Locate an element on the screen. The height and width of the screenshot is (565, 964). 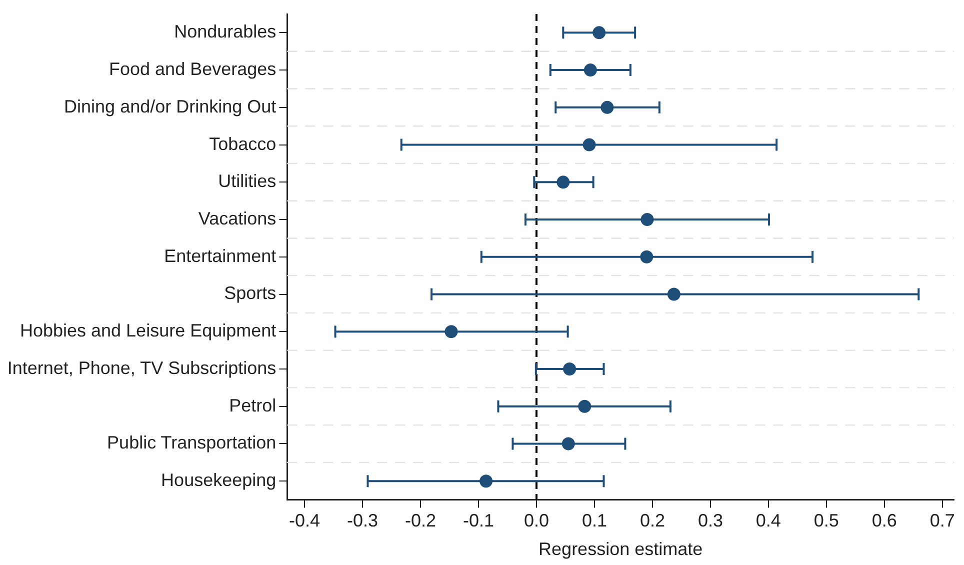
y-tick-label: Entertainment is located at coordinates (220, 256).